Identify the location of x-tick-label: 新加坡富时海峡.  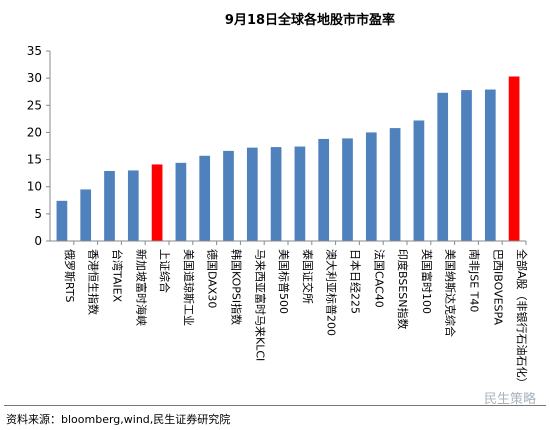
(141, 287).